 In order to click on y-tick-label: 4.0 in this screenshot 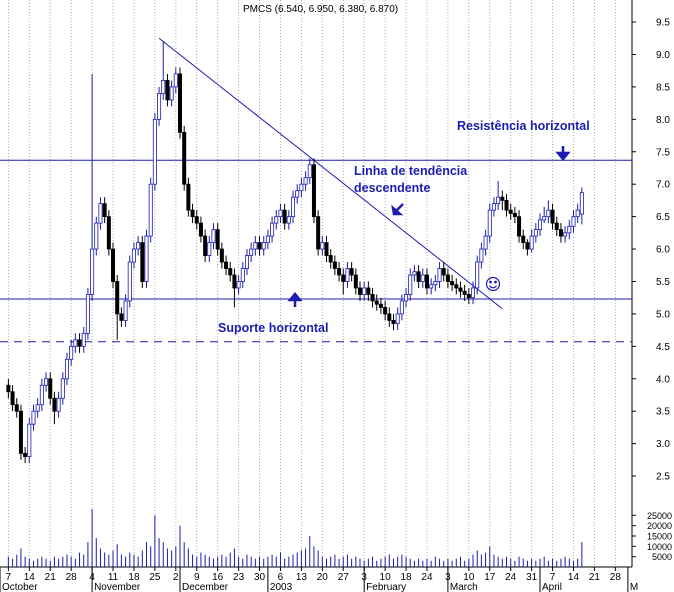, I will do `click(663, 379)`.